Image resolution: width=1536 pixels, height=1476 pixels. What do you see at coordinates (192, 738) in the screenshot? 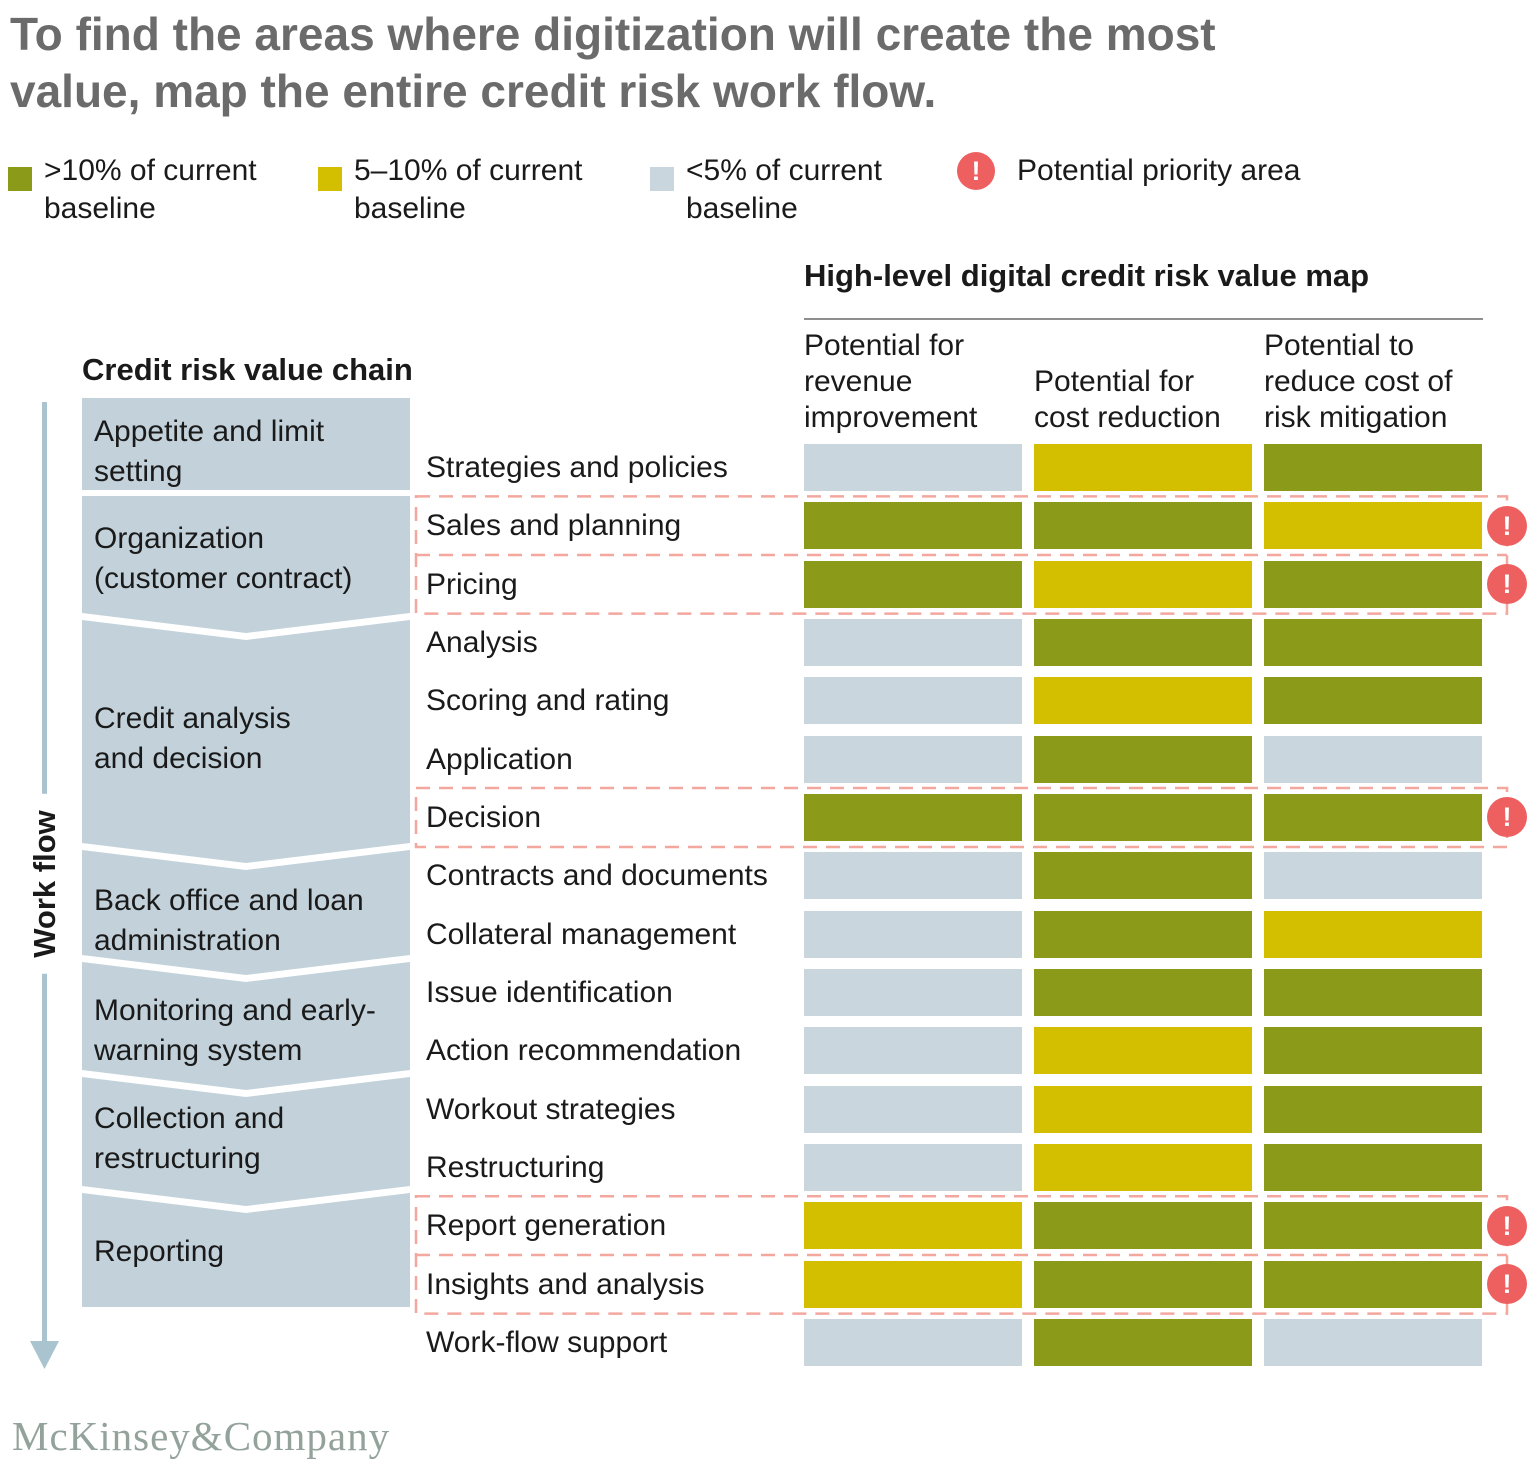
I see `stage-label-credit-analysis: Credit analysis and decision` at bounding box center [192, 738].